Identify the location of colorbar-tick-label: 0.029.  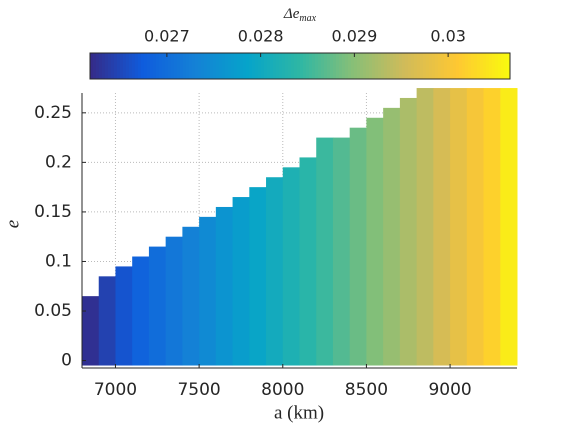
(354, 36).